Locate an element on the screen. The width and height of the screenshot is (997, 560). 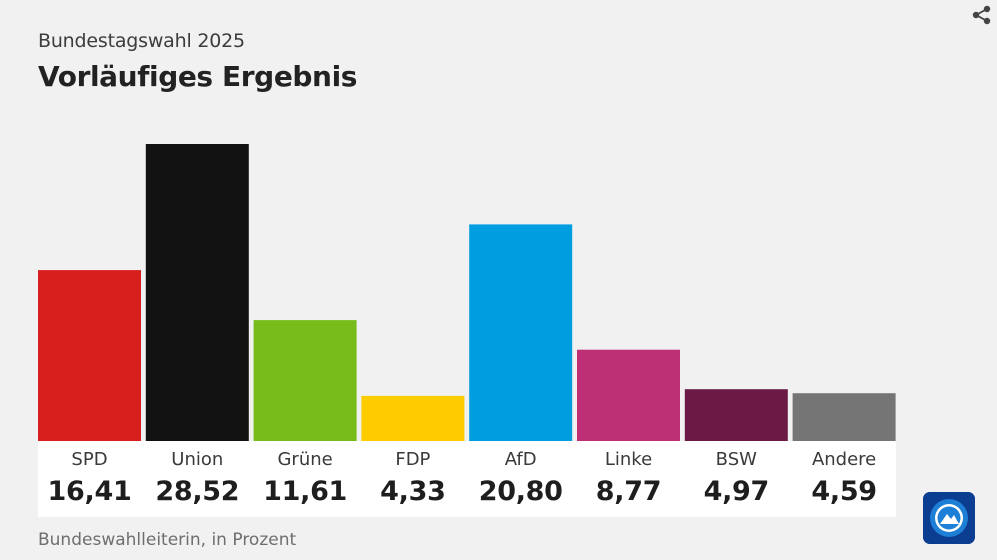
bar-spd is located at coordinates (89, 355).